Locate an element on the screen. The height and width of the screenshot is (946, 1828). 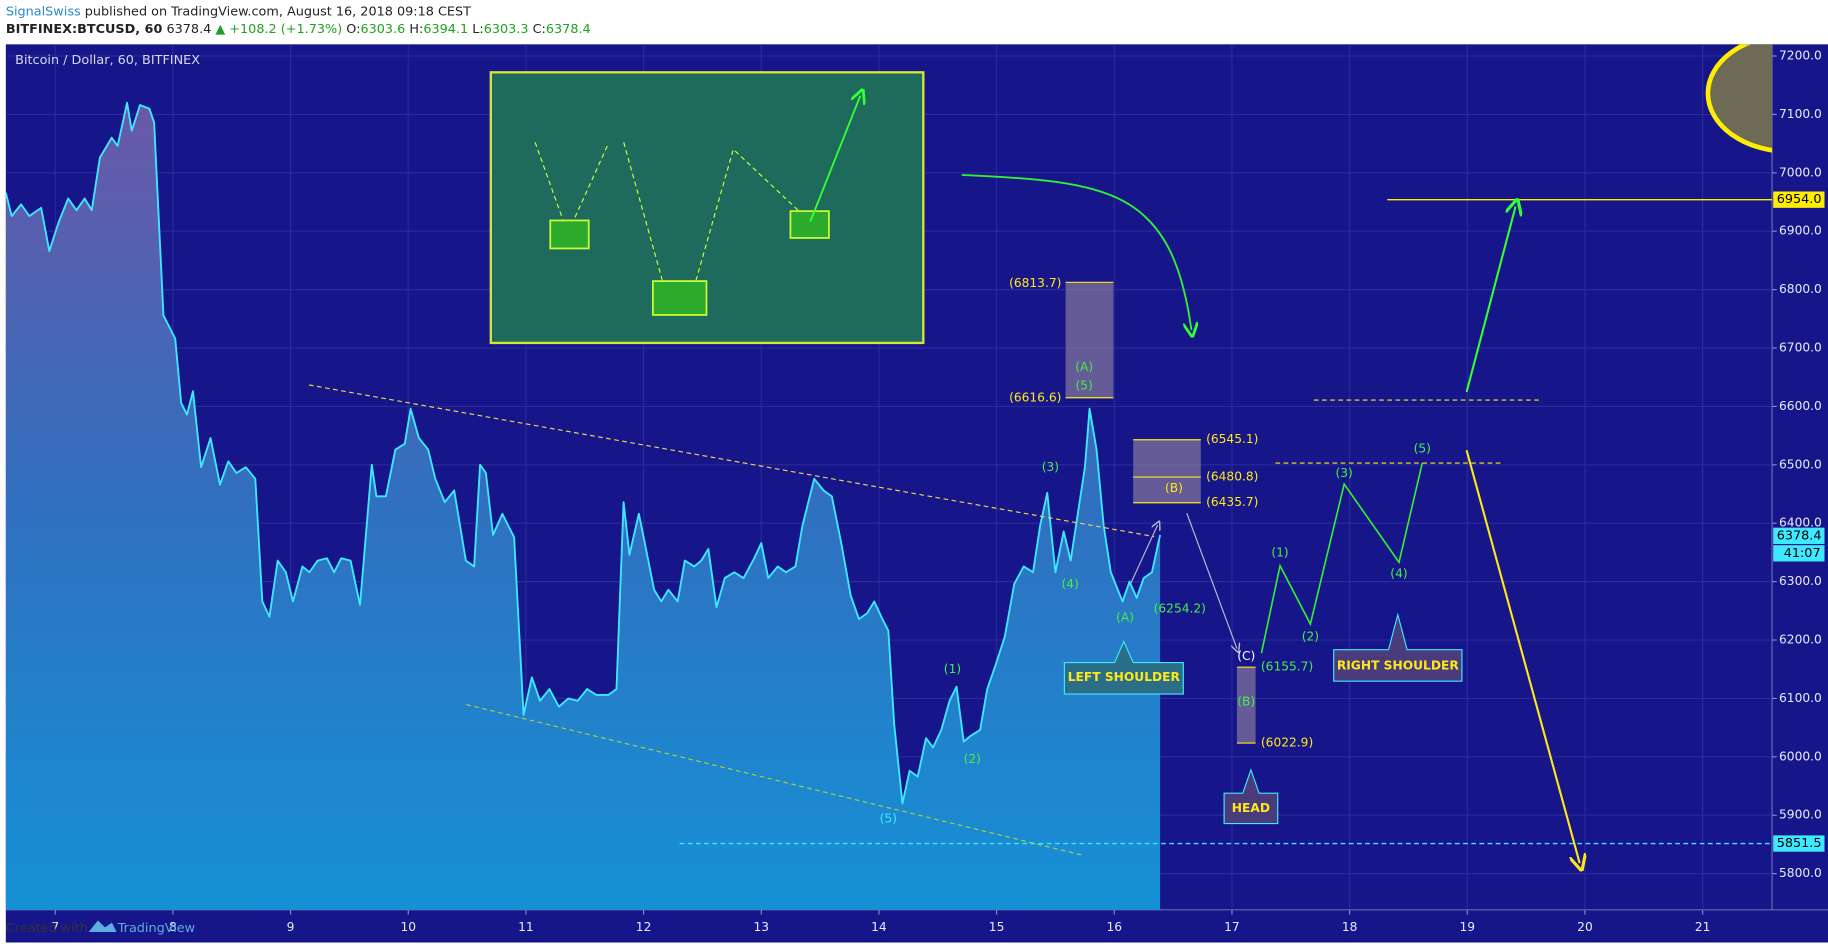
y-tick-label: 6400.0 is located at coordinates (1800, 523).